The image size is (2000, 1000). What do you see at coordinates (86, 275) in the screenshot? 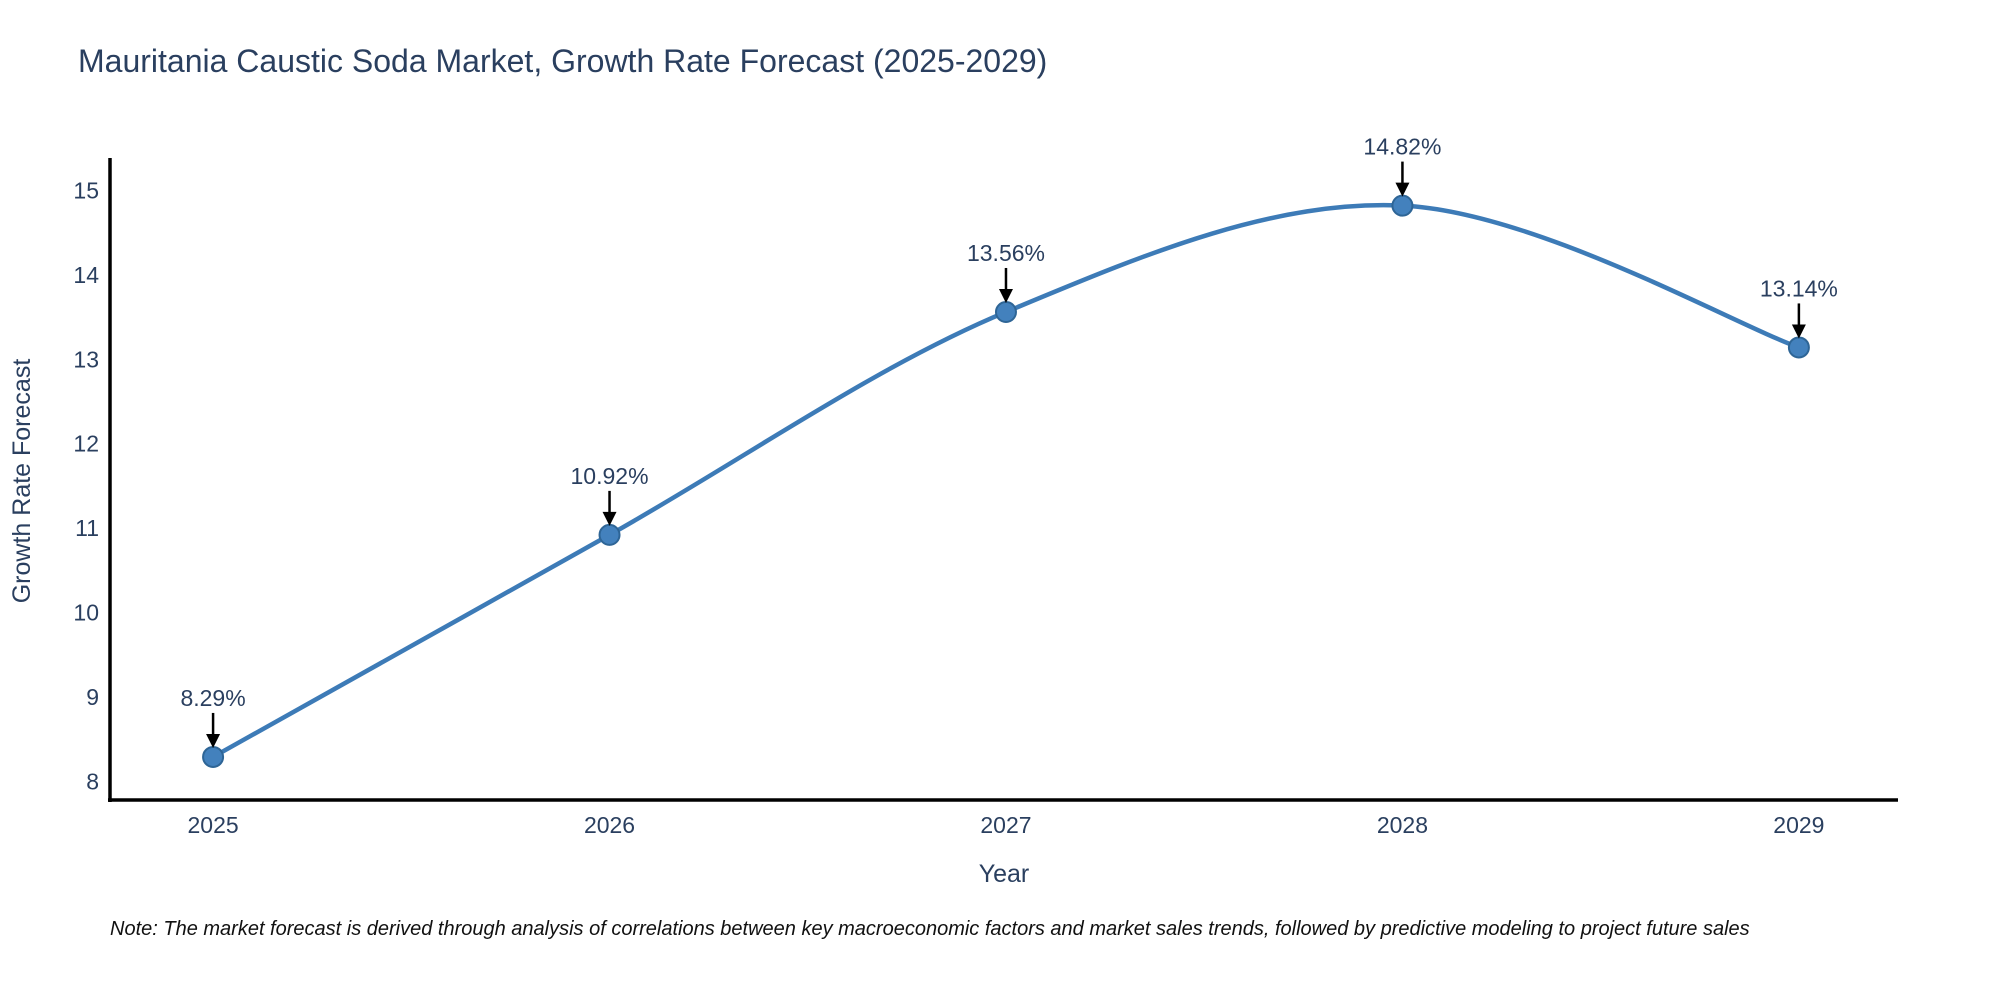
I see `y-tick-label: 14` at bounding box center [86, 275].